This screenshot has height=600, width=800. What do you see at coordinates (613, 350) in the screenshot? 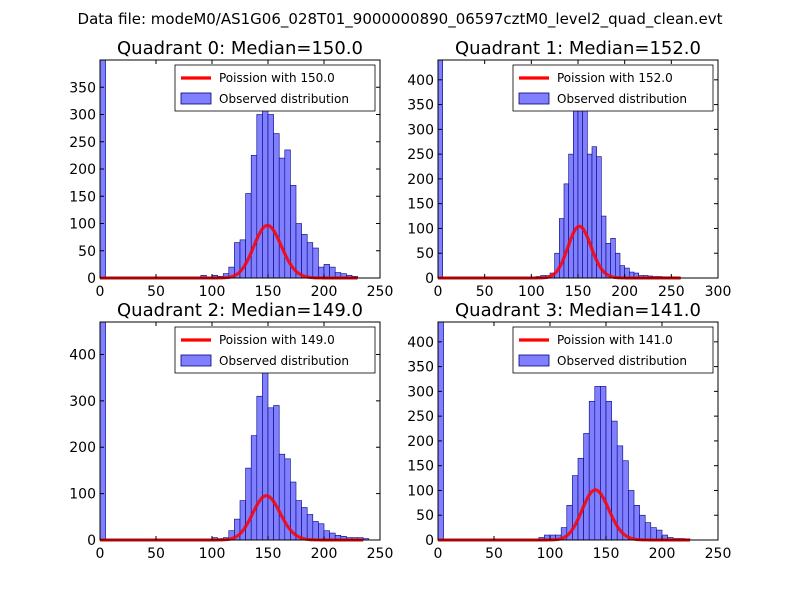
I see `legend: Poission with 141.0 Observed distribution` at bounding box center [613, 350].